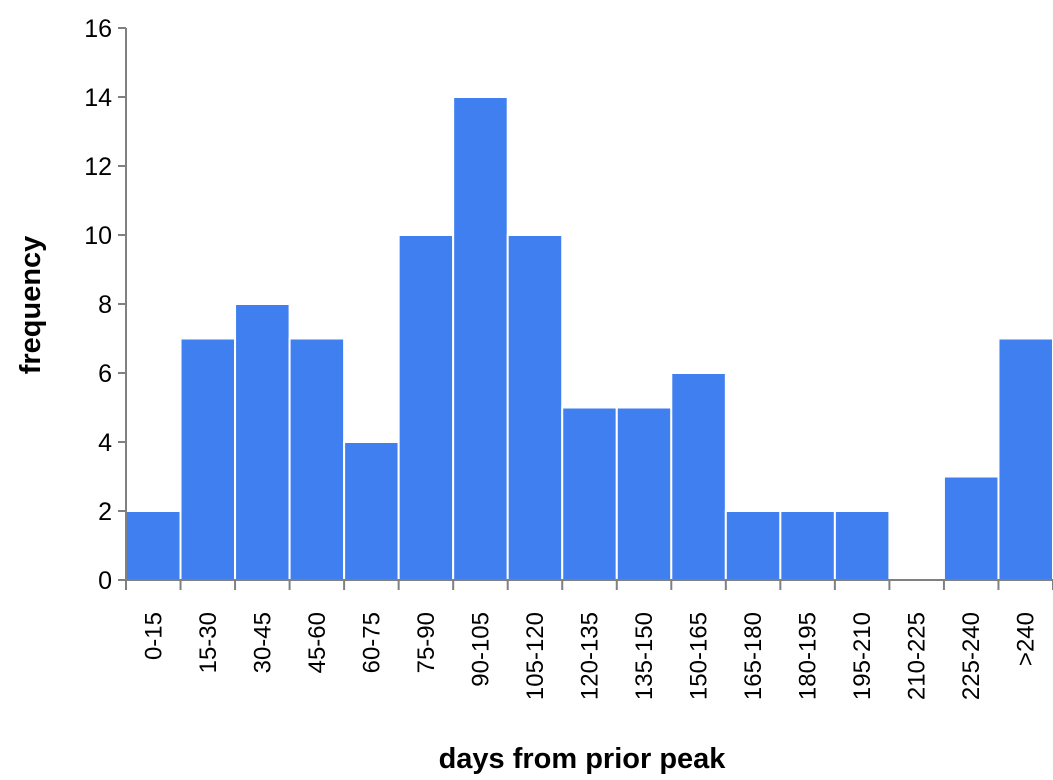 The image size is (1053, 780). What do you see at coordinates (808, 656) in the screenshot?
I see `x-category-label: 180-195` at bounding box center [808, 656].